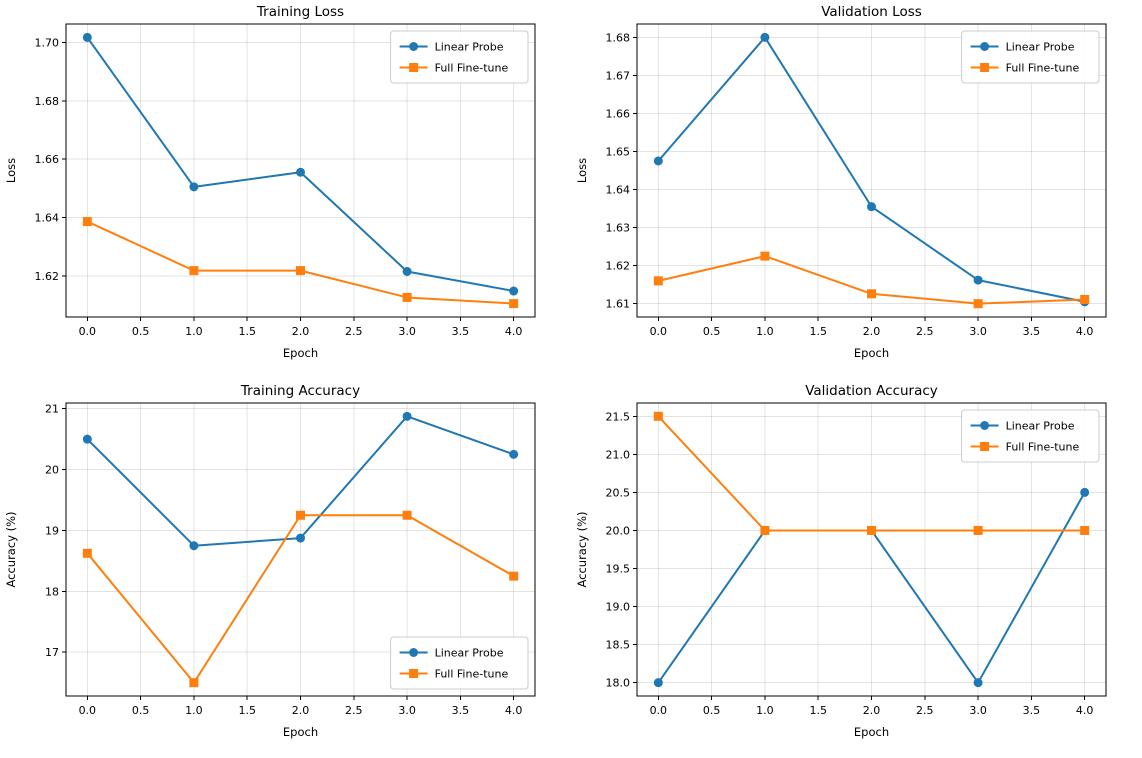  I want to click on y-tick-label: 1.63, so click(618, 228).